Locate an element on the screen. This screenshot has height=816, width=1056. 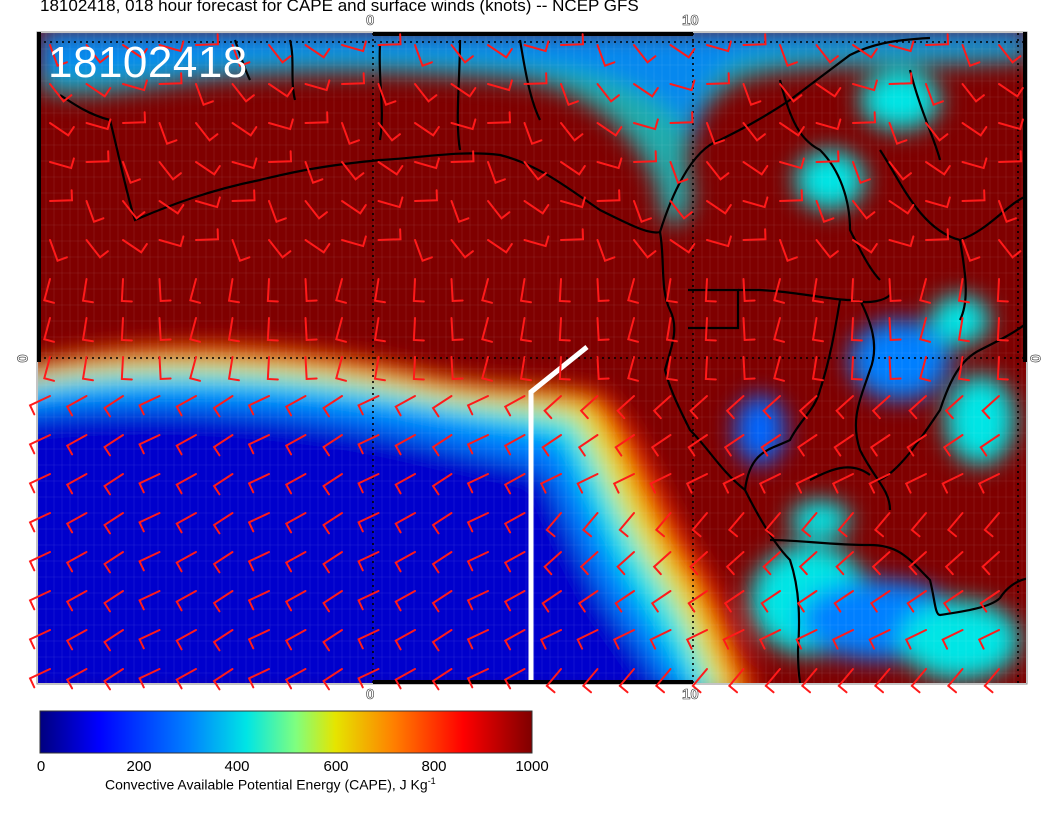
lon-tick-bottom-10: 10 is located at coordinates (690, 695).